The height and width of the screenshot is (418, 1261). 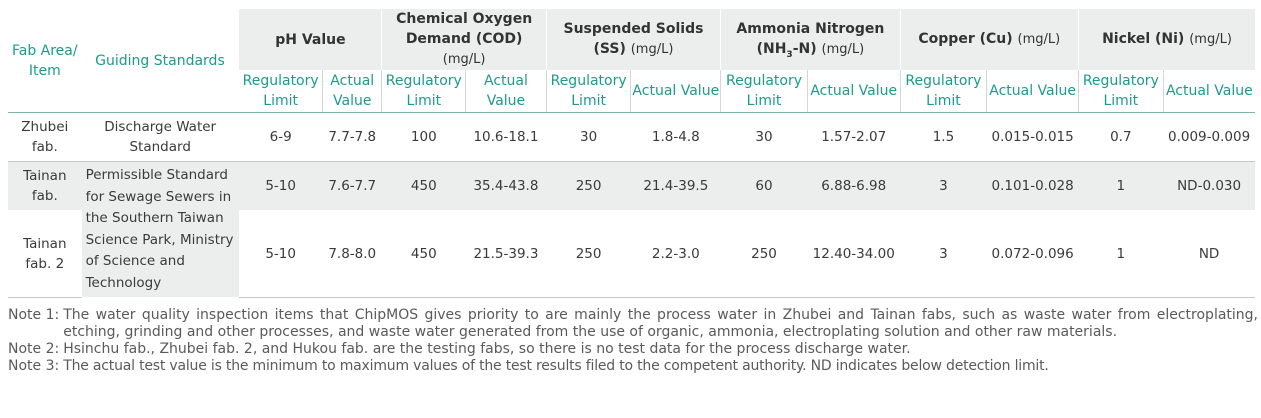 I want to click on value-cell: 0.7, so click(x=1121, y=137).